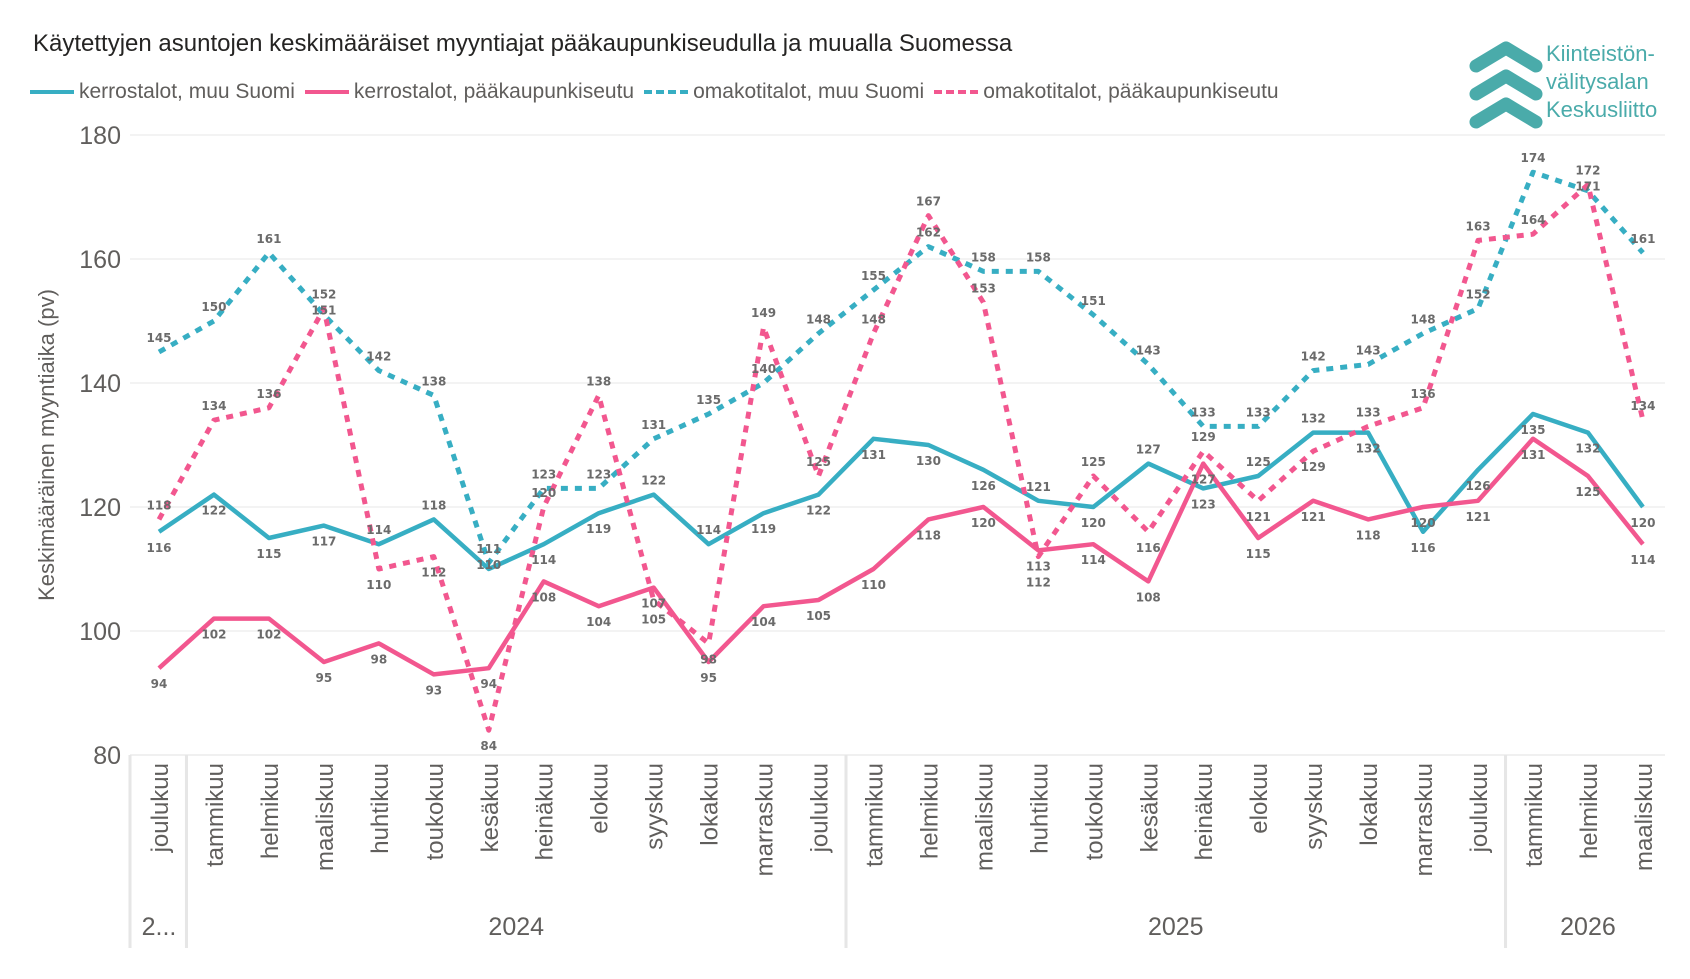  Describe the element at coordinates (1588, 927) in the screenshot. I see `year-label: 2026` at that location.